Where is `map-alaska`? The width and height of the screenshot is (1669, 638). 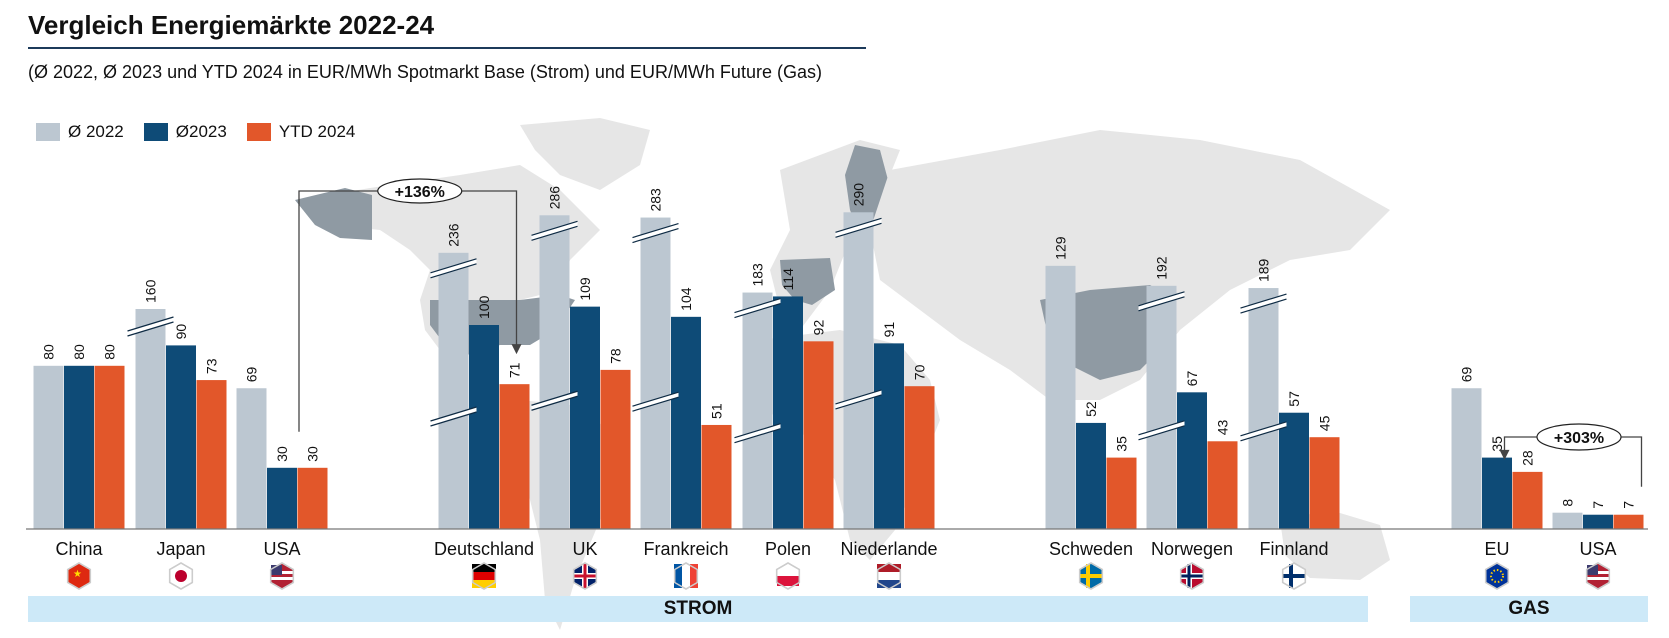
map-alaska is located at coordinates (333, 214).